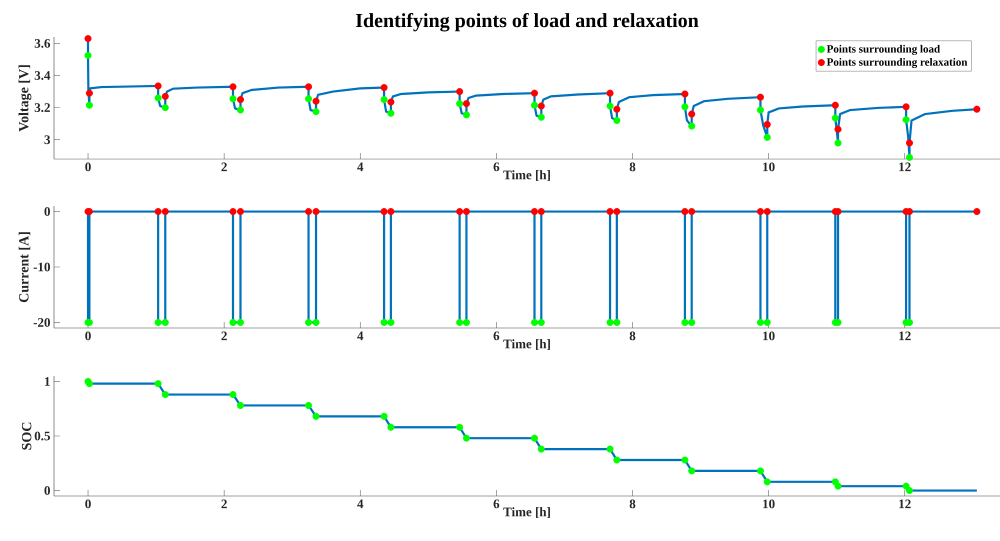 This screenshot has width=1000, height=541. What do you see at coordinates (42, 43) in the screenshot?
I see `y-tick-label: 3.6` at bounding box center [42, 43].